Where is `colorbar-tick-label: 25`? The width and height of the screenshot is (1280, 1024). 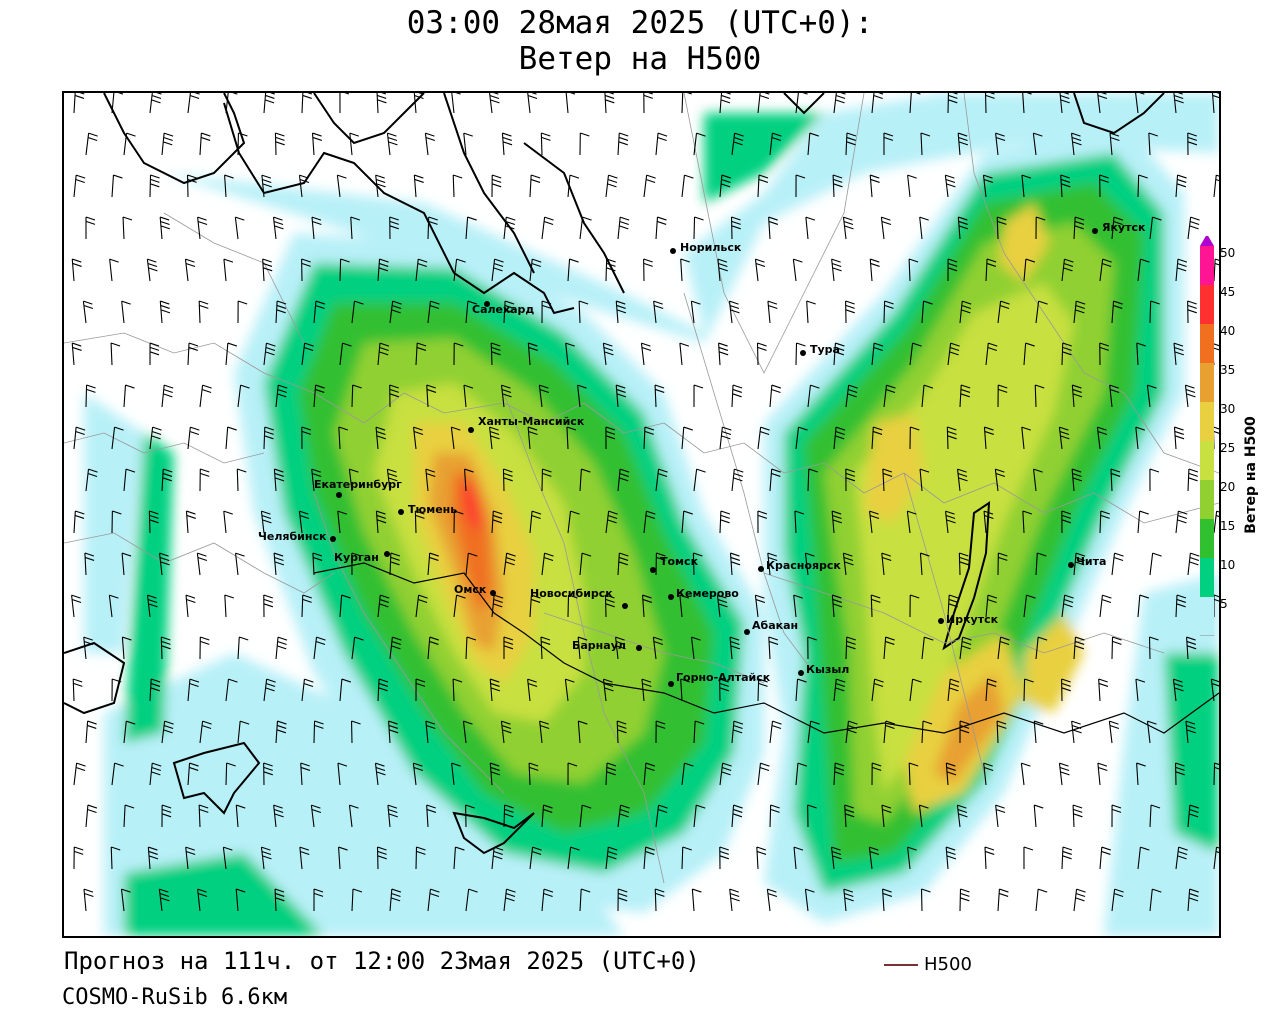
colorbar-tick-label: 25 is located at coordinates (1228, 448).